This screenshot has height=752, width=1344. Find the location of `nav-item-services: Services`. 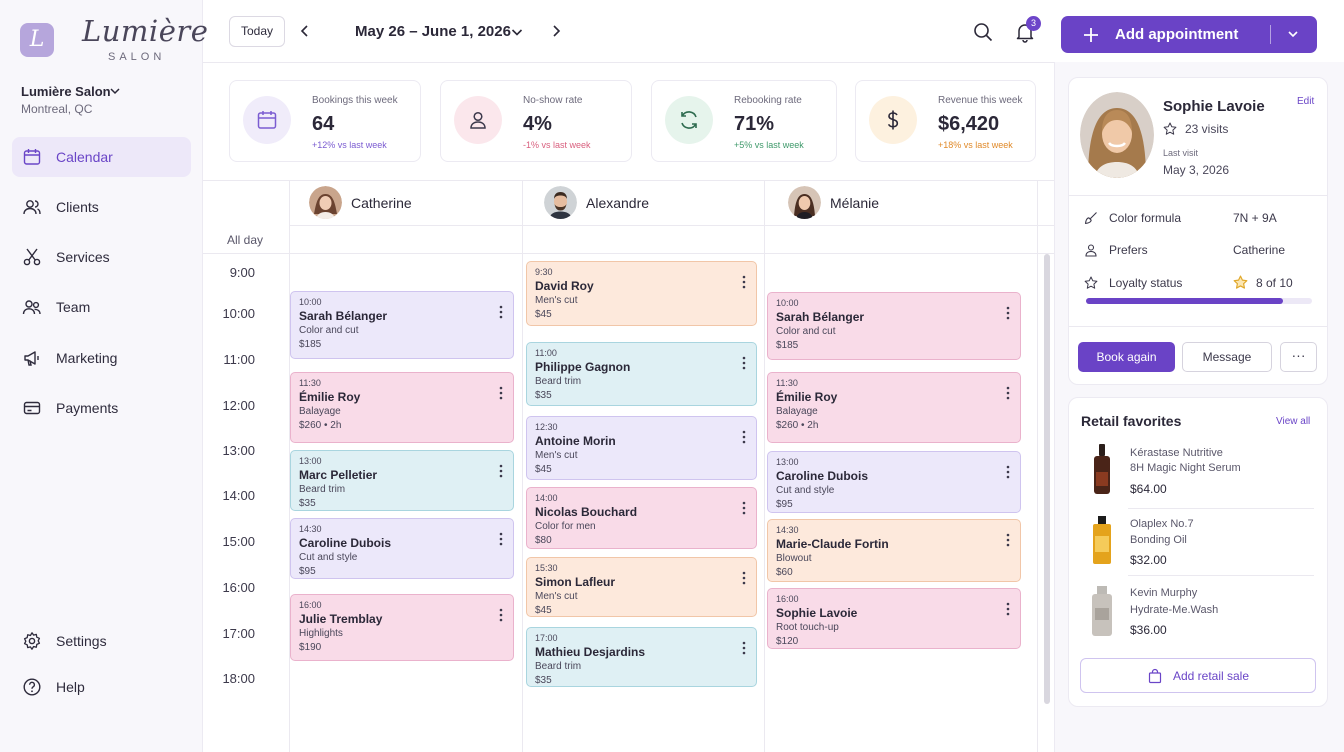

nav-item-services: Services is located at coordinates (101, 257).